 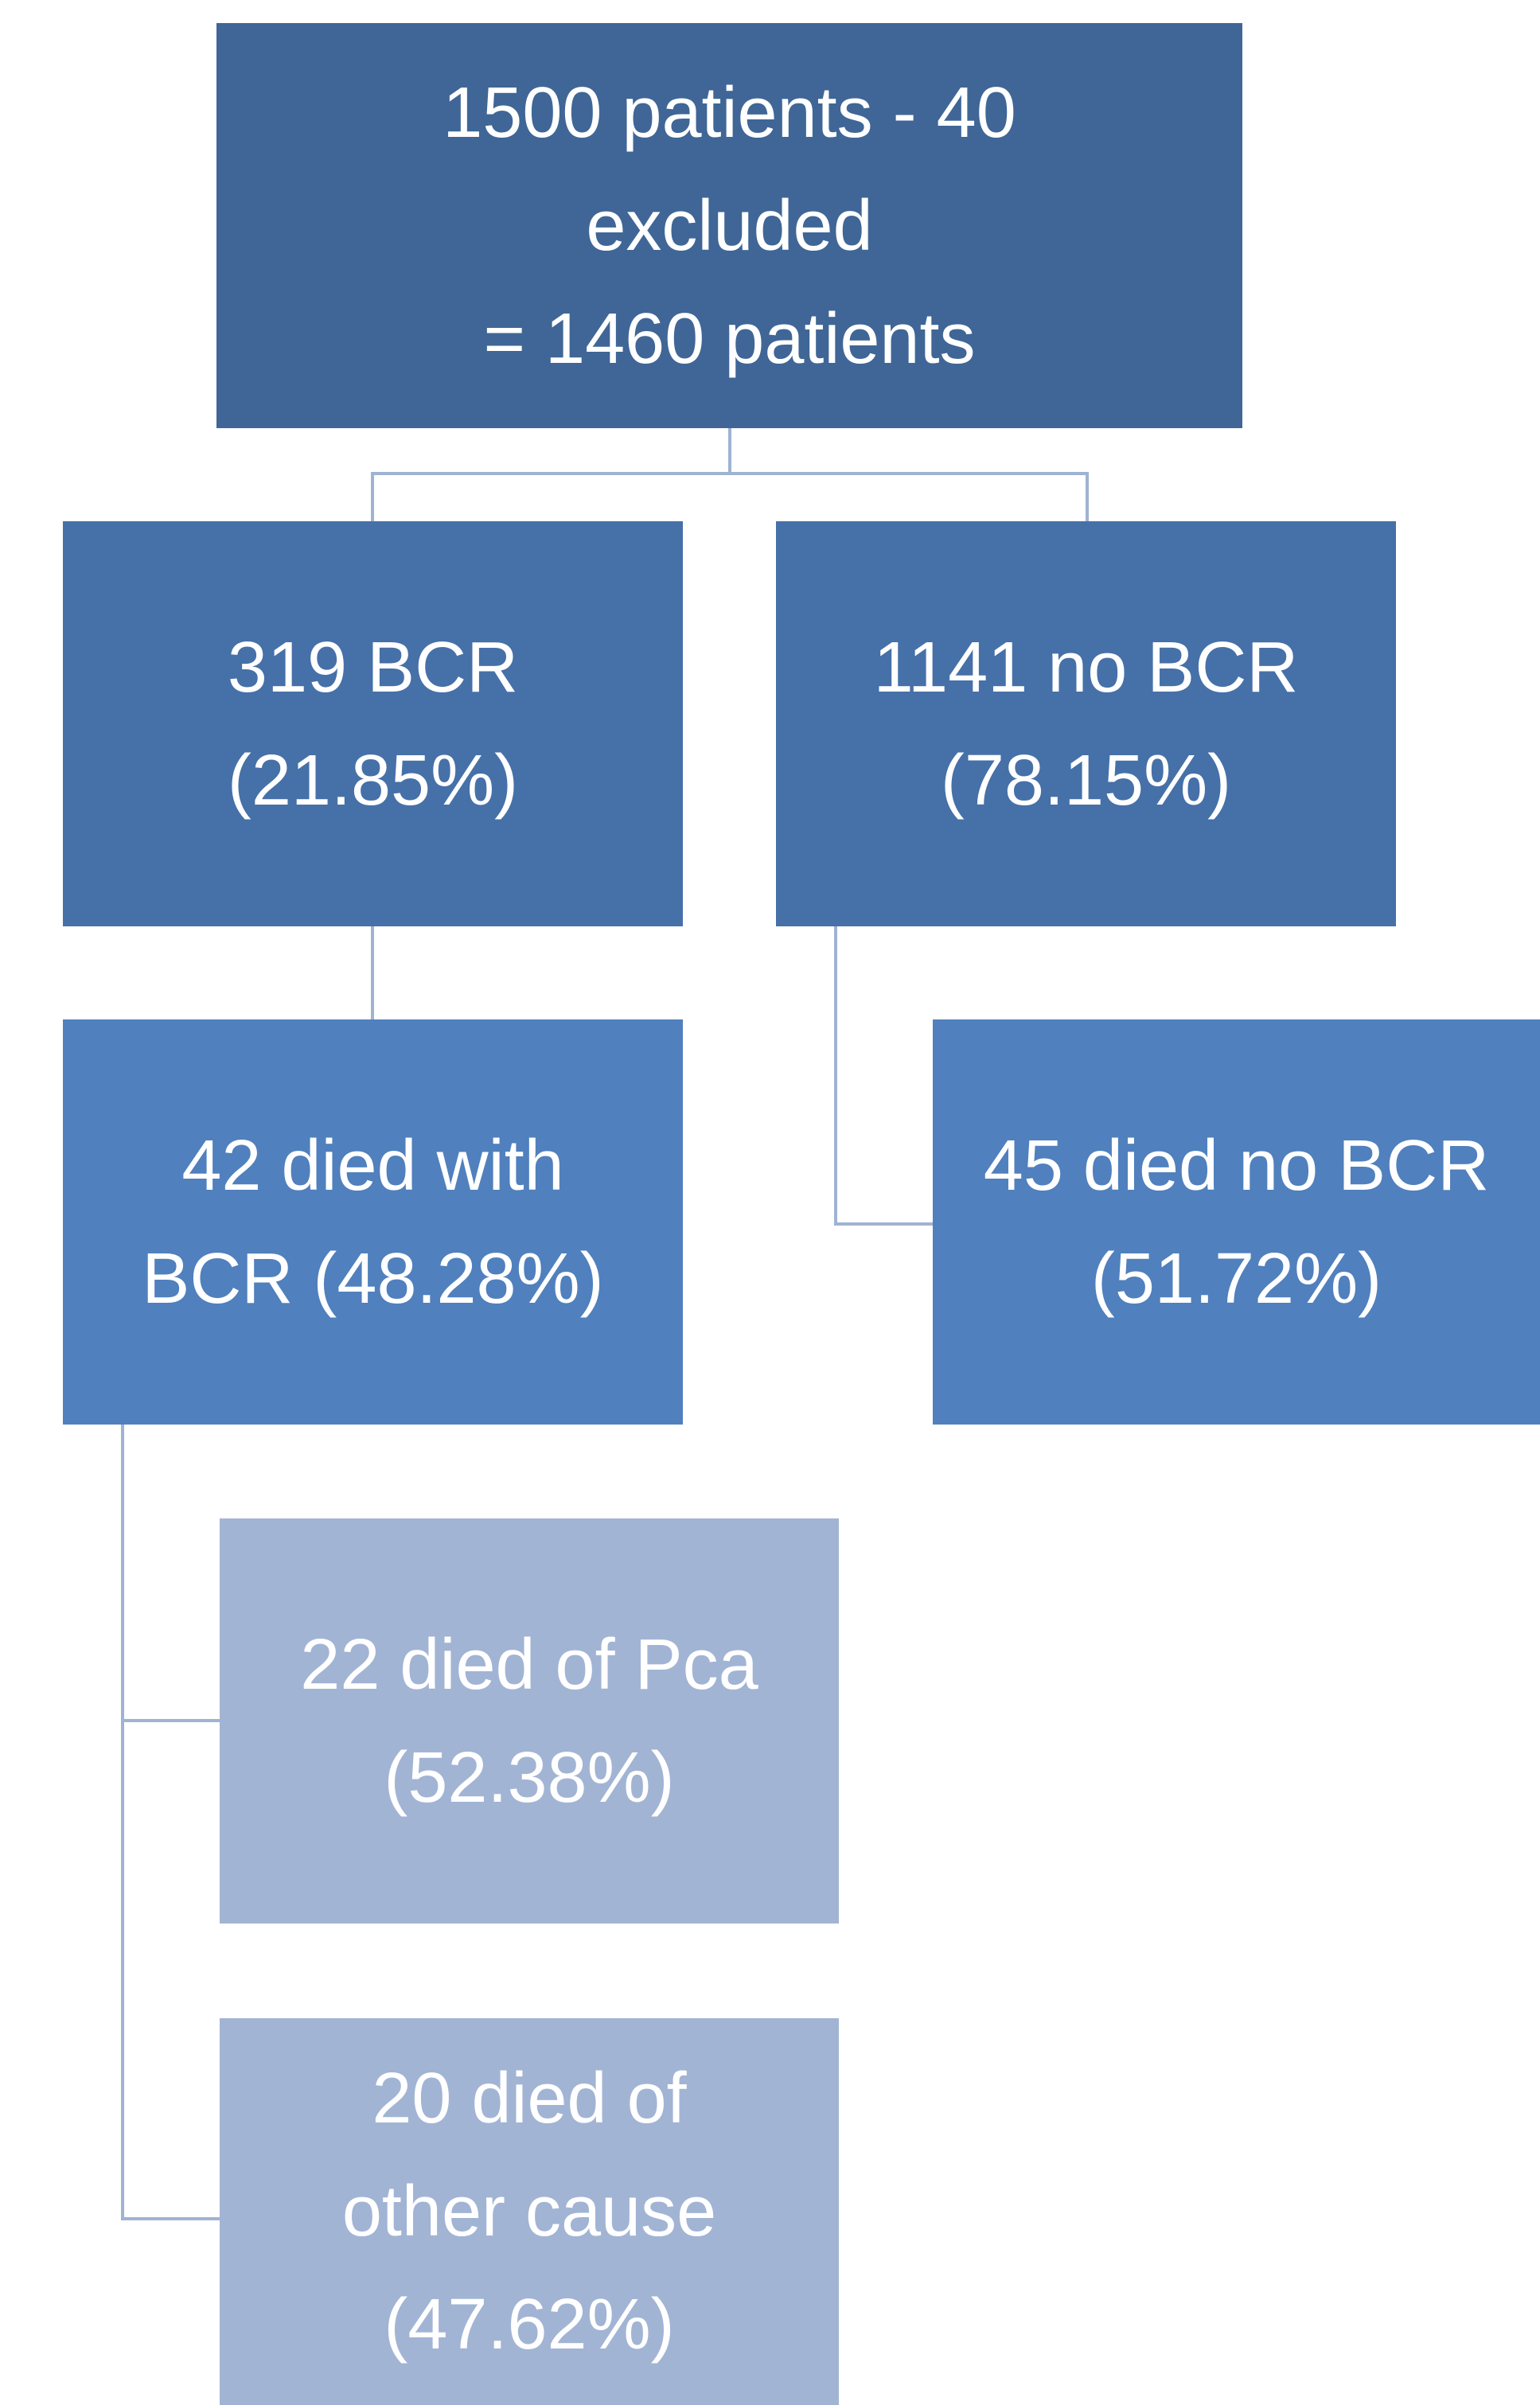 I want to click on node-text: 1500 patients - 40, so click(x=729, y=112).